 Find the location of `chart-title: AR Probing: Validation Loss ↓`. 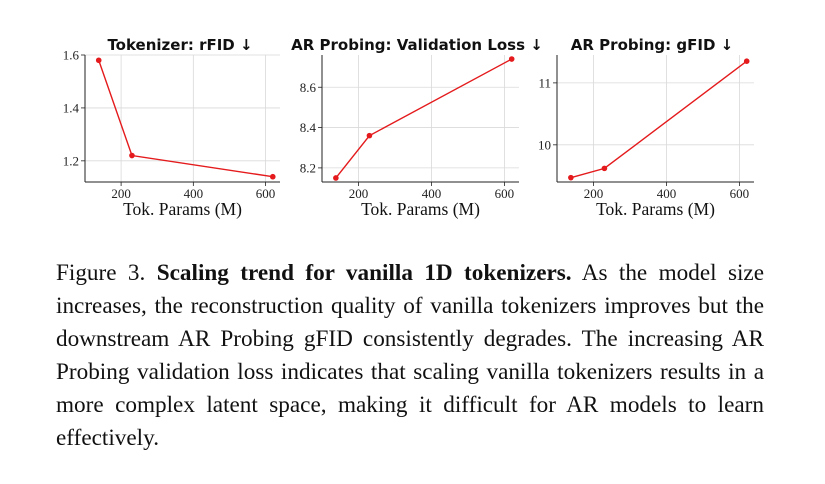

chart-title: AR Probing: Validation Loss ↓ is located at coordinates (417, 45).